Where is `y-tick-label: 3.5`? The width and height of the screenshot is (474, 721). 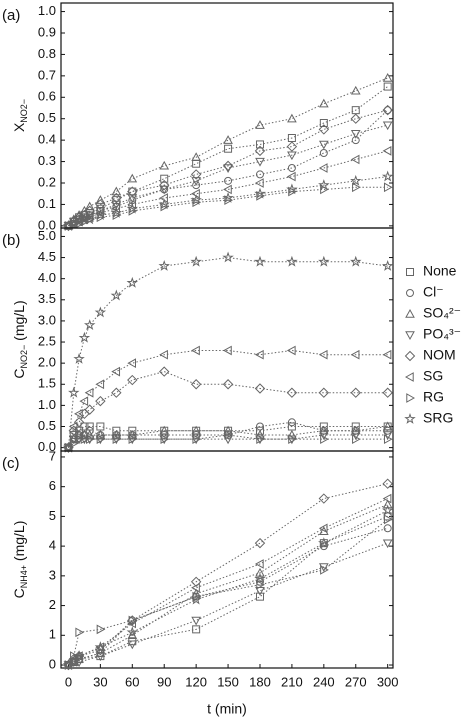 y-tick-label: 3.5 is located at coordinates (47, 298).